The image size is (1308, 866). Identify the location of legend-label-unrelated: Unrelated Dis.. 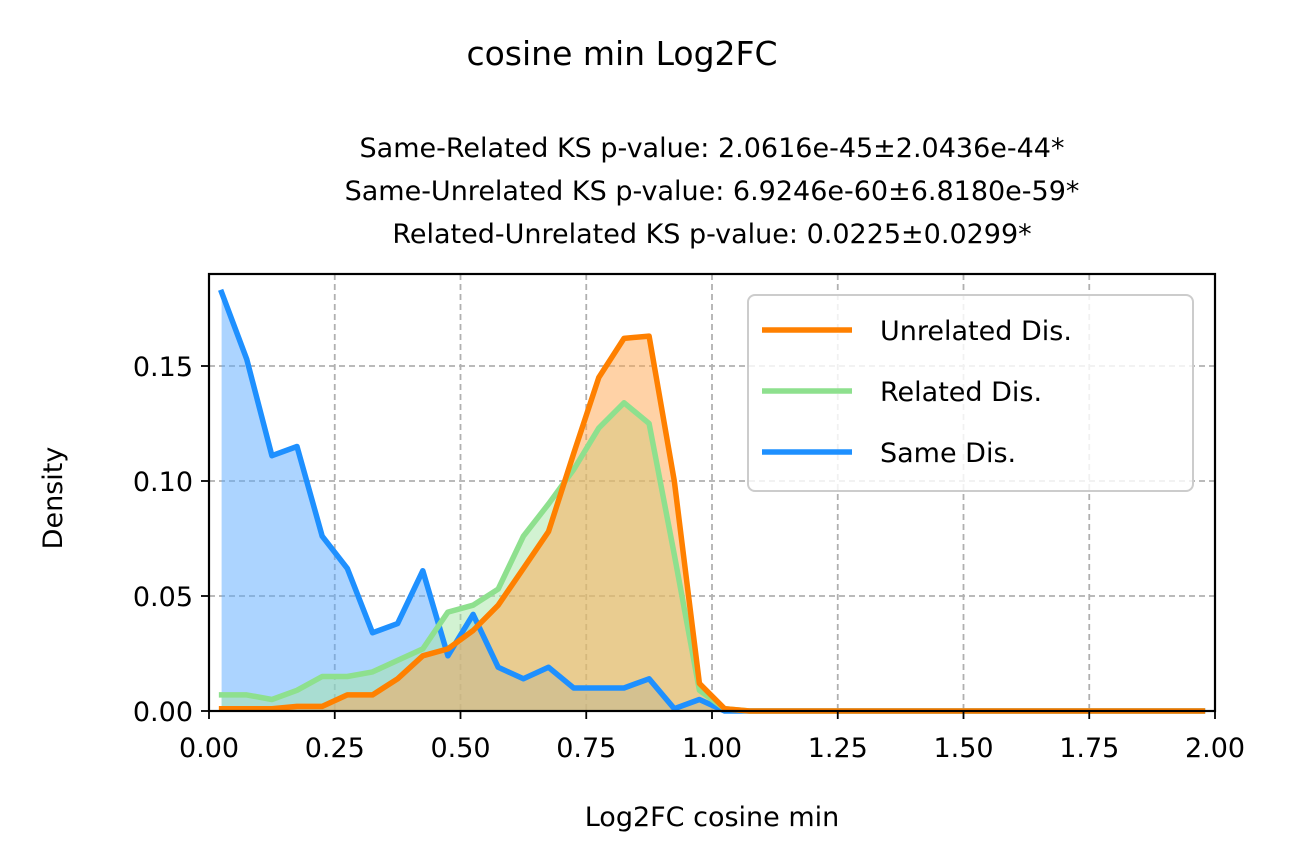
(976, 331).